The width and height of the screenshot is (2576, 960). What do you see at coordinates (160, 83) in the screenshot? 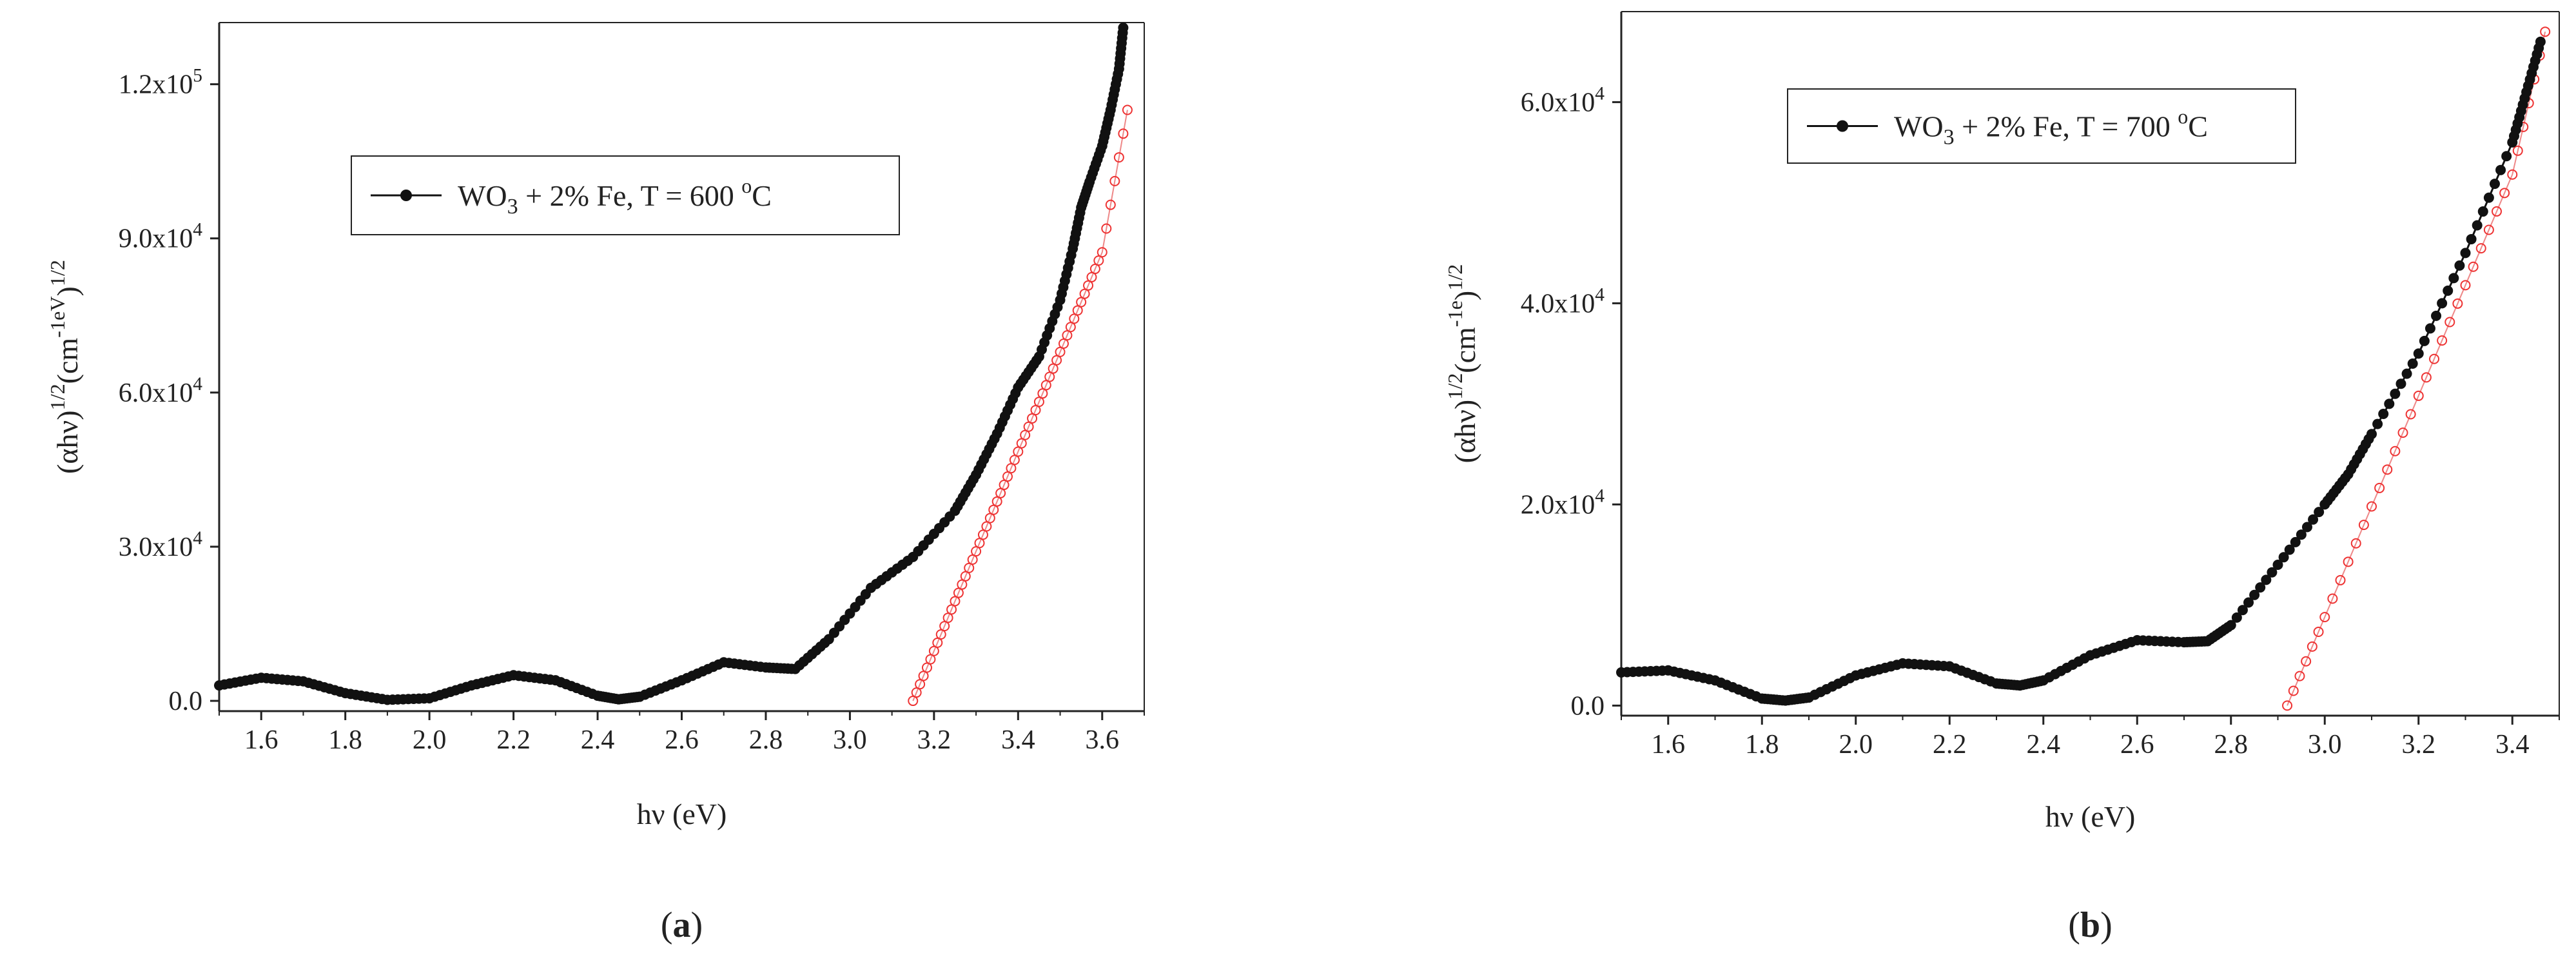
I see `y-tick-label: 1.2x10⁵` at bounding box center [160, 83].